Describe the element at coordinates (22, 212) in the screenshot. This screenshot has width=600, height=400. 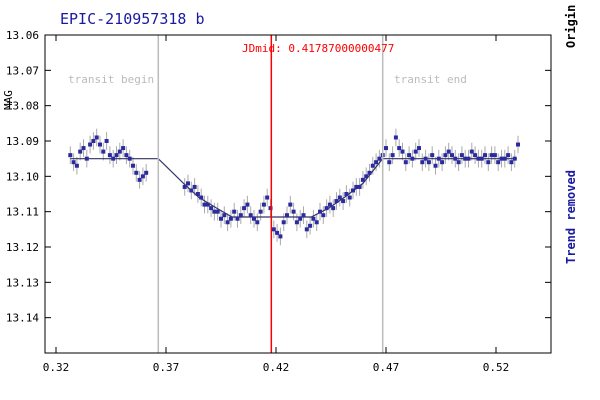
I see `y-tick-label: 13.11` at that location.